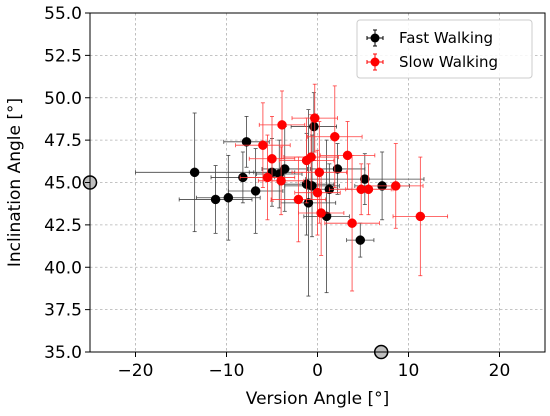 This screenshot has height=416, width=550. What do you see at coordinates (63, 56) in the screenshot?
I see `y-tick-label: 52.5` at bounding box center [63, 56].